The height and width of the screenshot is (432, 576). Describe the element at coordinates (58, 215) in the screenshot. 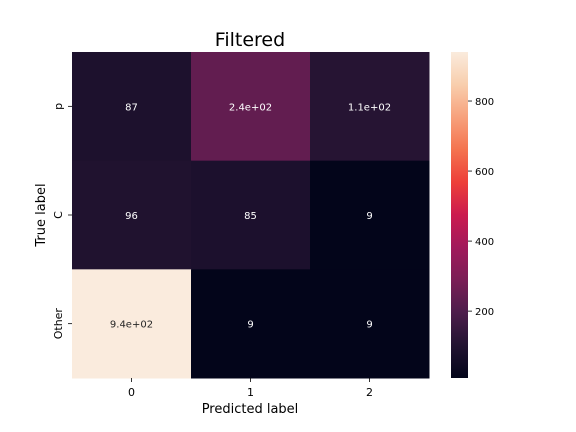

I see `y-tick-label: C` at that location.